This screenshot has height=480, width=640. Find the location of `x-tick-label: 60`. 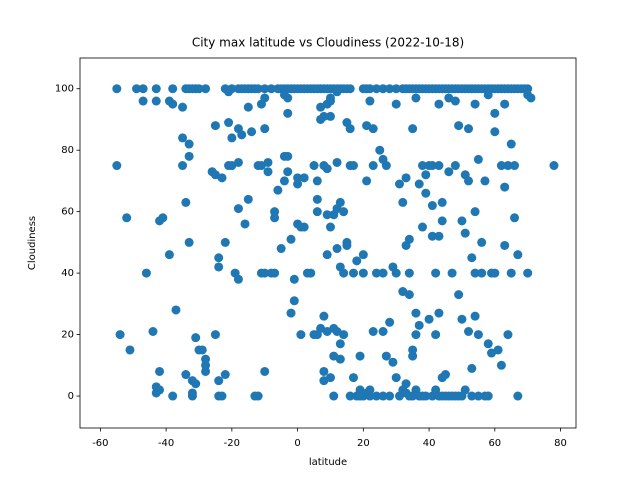

x-tick-label: 60 is located at coordinates (494, 443).